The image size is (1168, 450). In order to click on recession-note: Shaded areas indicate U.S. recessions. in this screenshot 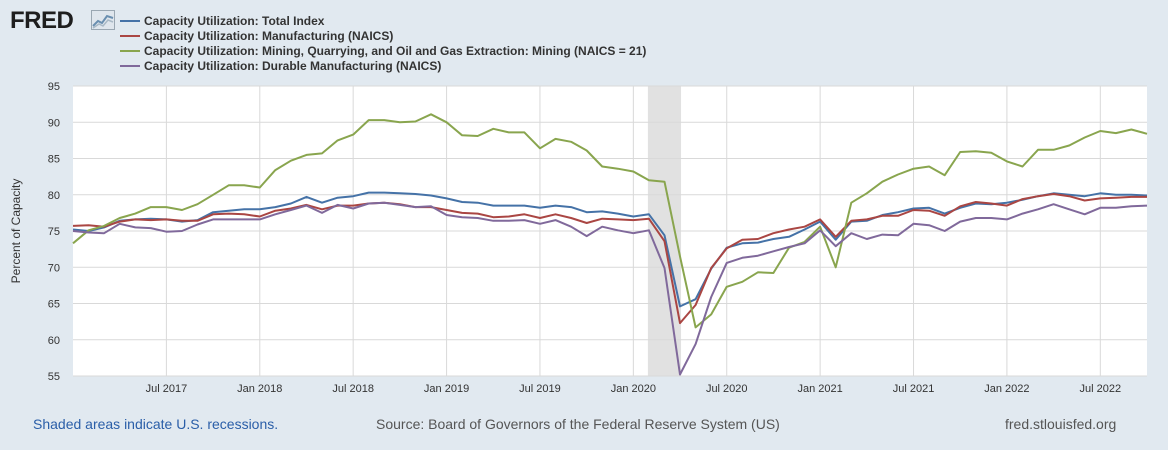, I will do `click(156, 424)`.